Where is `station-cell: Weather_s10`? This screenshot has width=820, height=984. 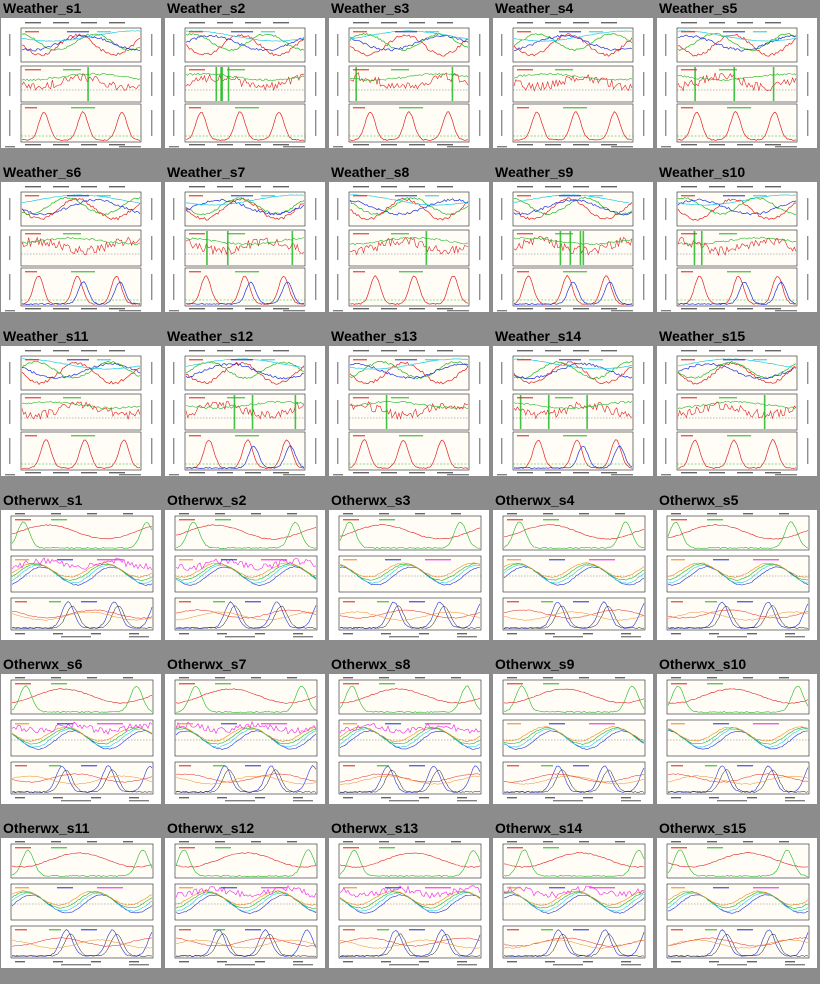
station-cell: Weather_s10 is located at coordinates (738, 246).